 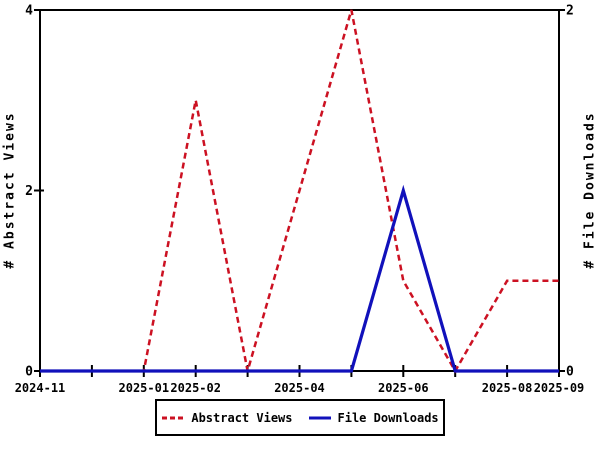 What do you see at coordinates (29, 372) in the screenshot?
I see `left-axis-tick-label: 0` at bounding box center [29, 372].